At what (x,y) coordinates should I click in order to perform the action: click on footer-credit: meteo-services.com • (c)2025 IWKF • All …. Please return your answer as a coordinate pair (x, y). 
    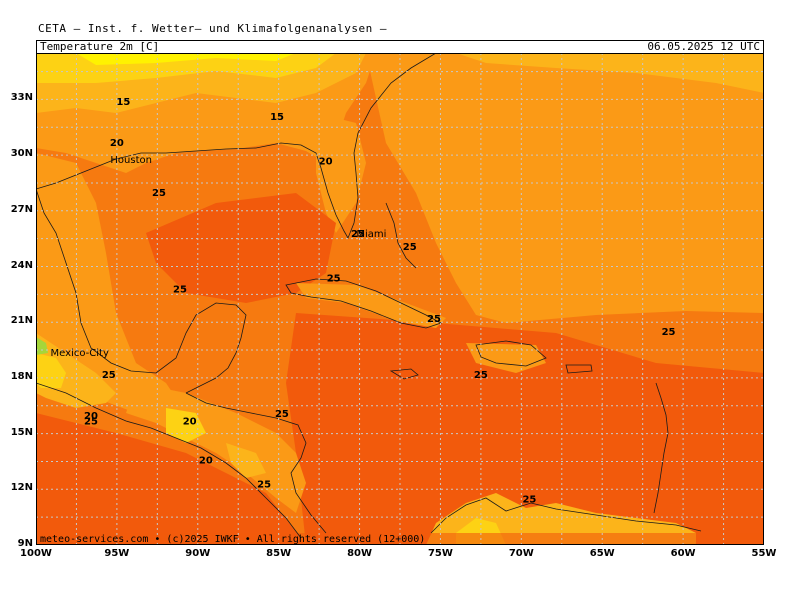
    Looking at the image, I should click on (232, 539).